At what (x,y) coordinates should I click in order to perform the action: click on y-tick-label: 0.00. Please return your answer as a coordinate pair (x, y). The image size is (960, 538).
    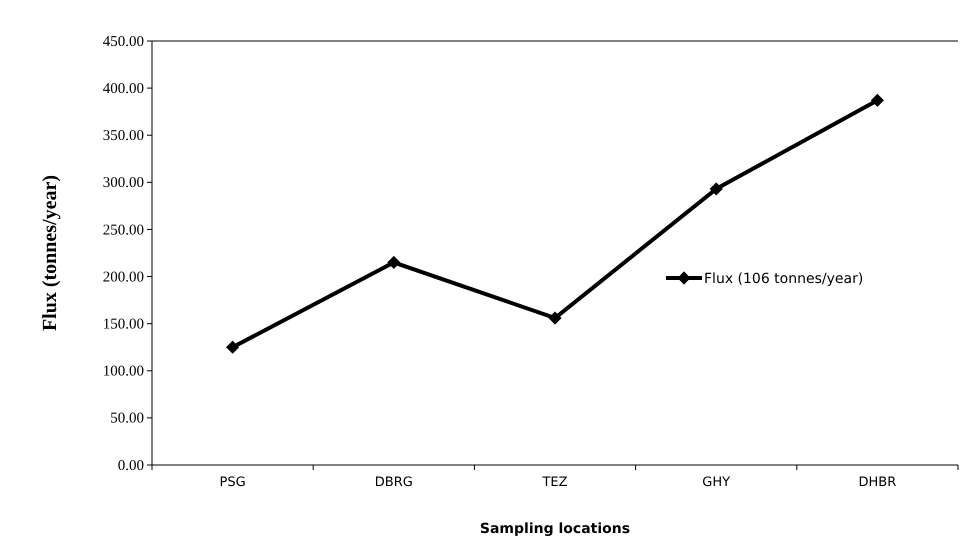
    Looking at the image, I should click on (131, 466).